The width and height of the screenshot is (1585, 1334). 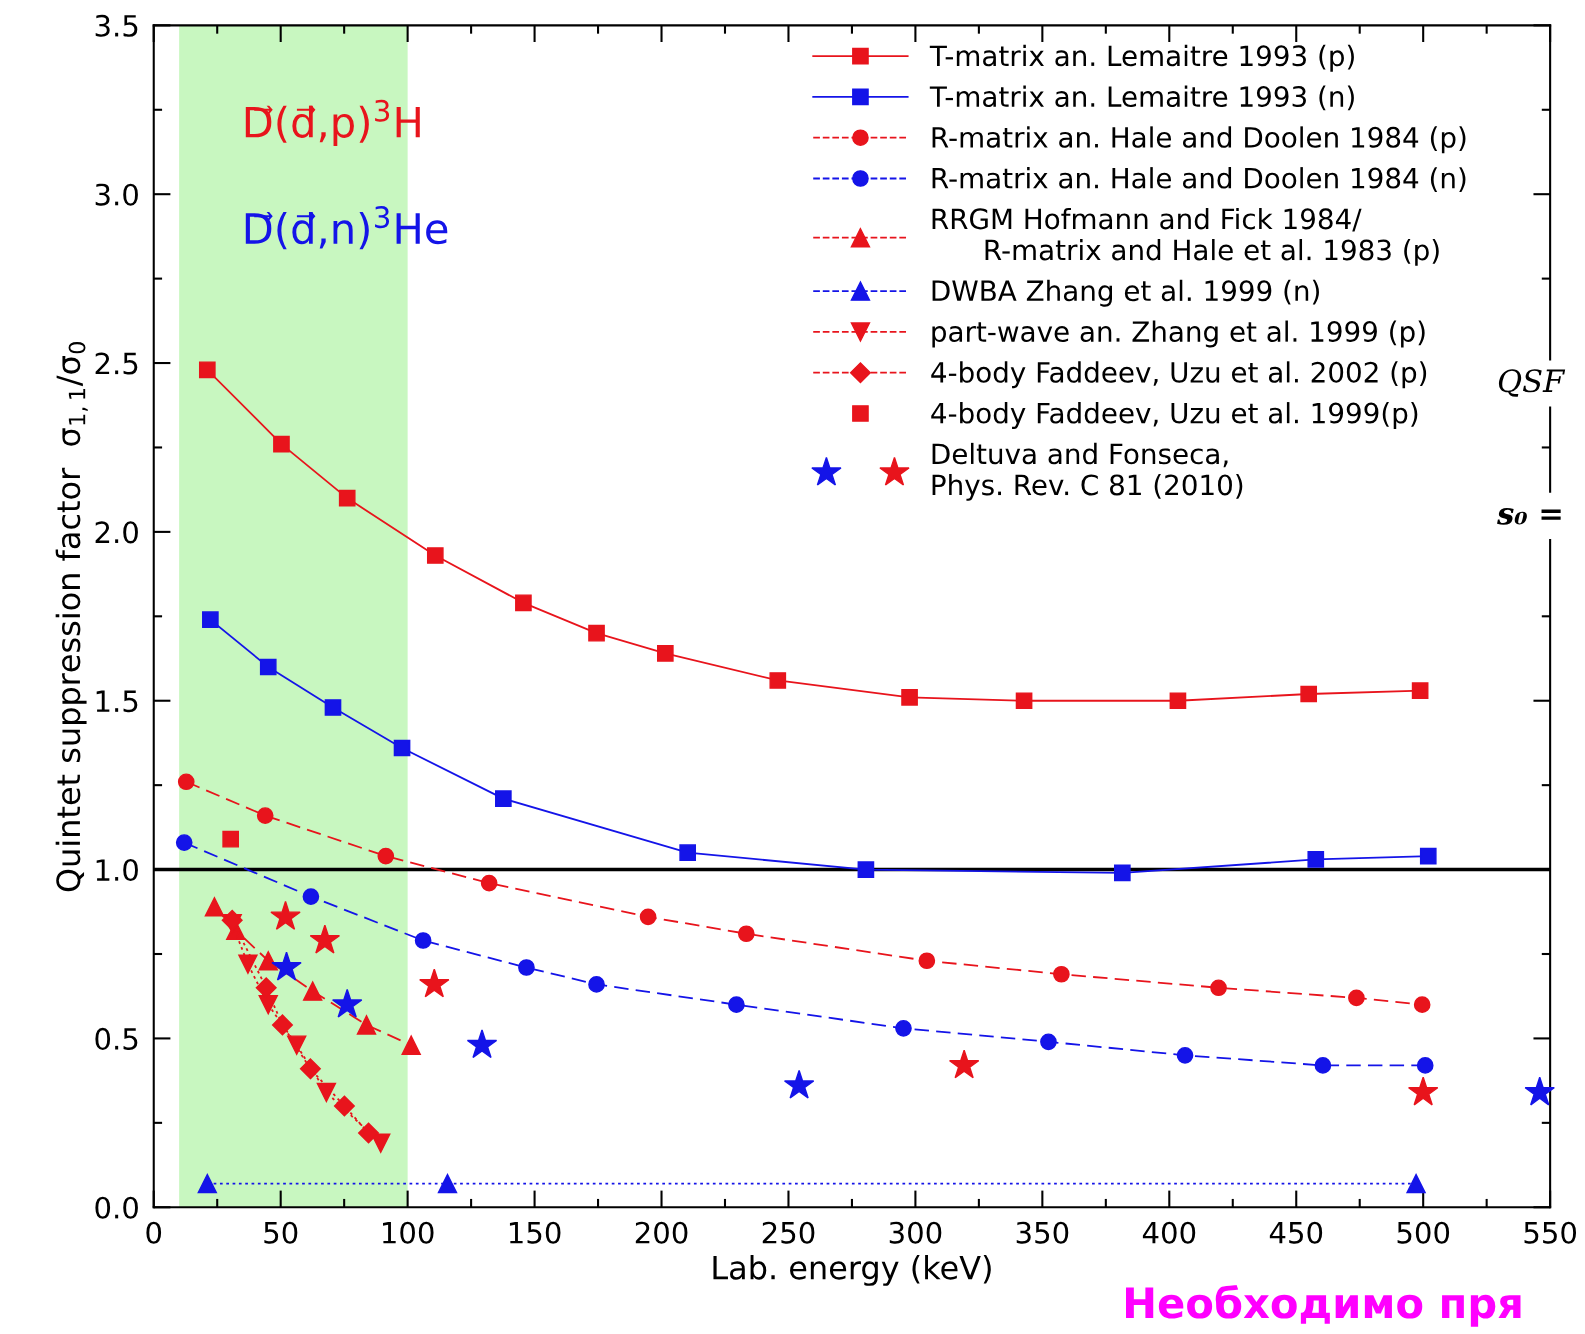 I want to click on y-tick-label: 0.0, so click(x=116, y=1207).